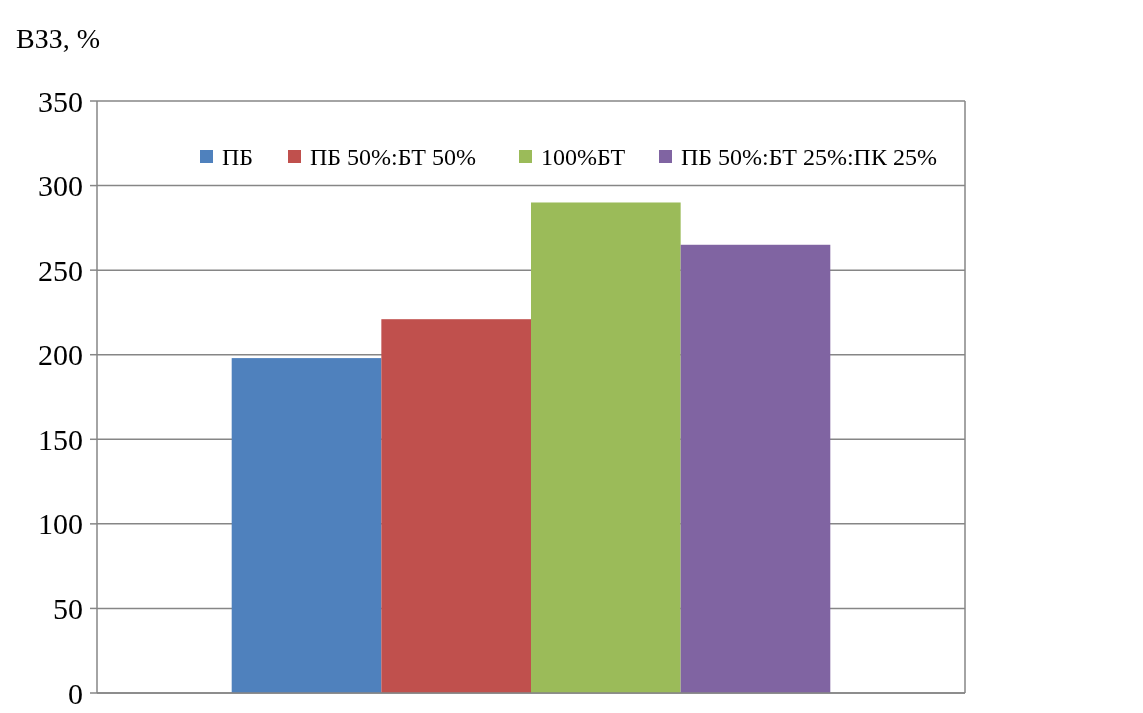 The image size is (1143, 713). I want to click on y-axis-title: ВЗЗ, %, so click(58, 38).